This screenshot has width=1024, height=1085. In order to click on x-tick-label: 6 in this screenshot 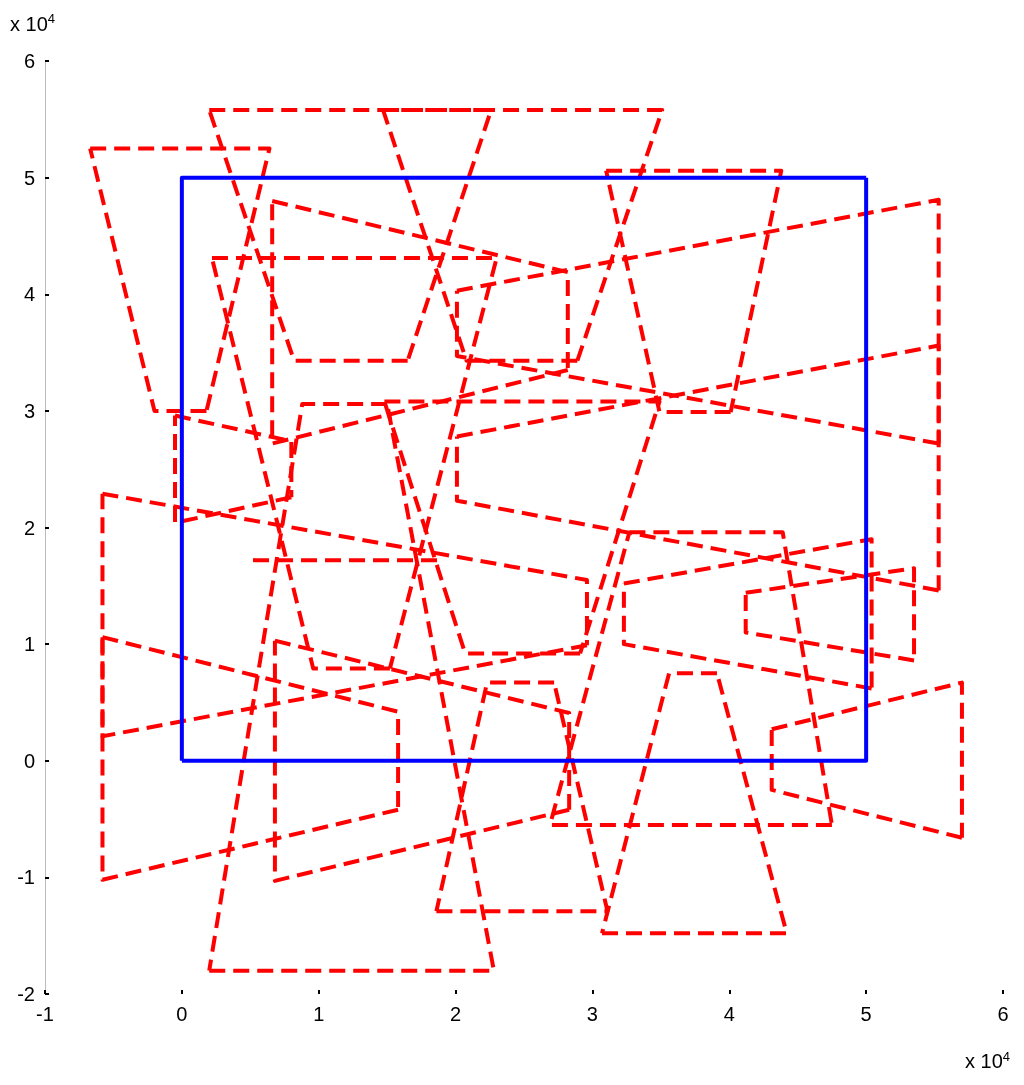, I will do `click(1003, 1014)`.